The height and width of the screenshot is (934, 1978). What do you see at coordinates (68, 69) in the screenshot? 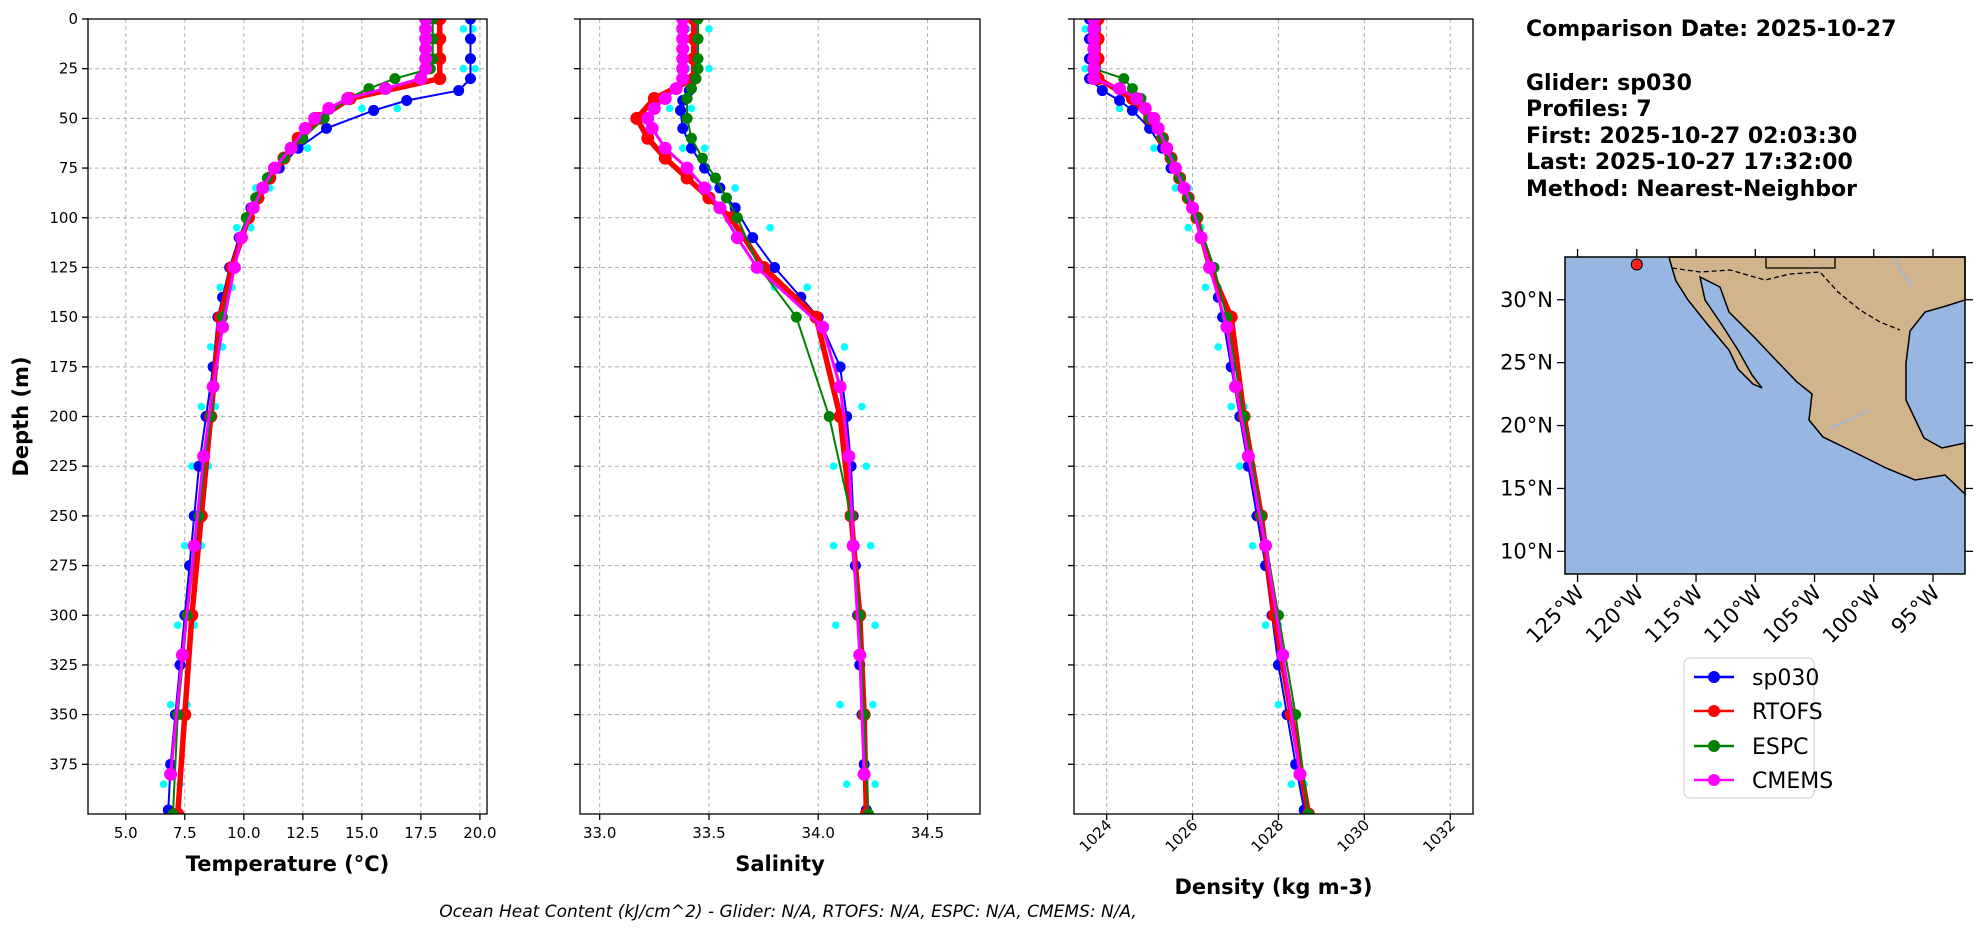
I see `y-tick-label: 25` at bounding box center [68, 69].